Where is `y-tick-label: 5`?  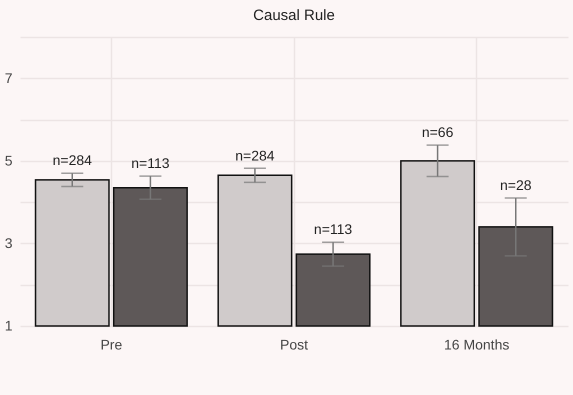
y-tick-label: 5 is located at coordinates (8, 160).